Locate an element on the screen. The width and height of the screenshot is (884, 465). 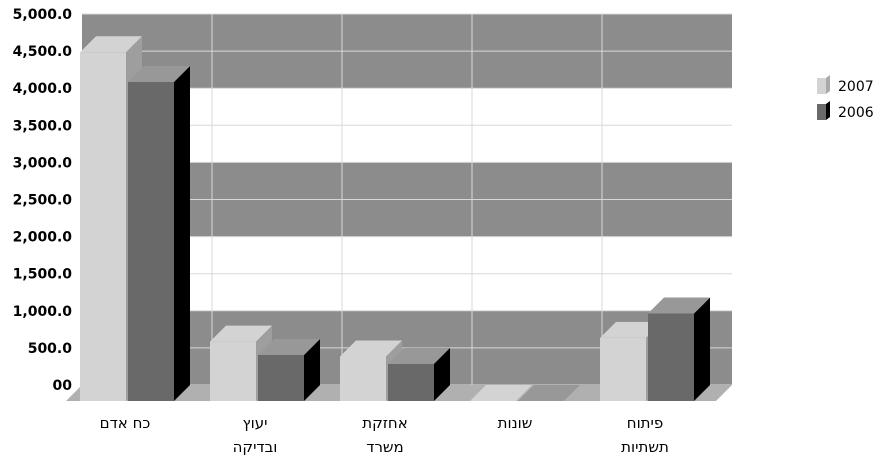
x-tick-label: ובדיקה is located at coordinates (255, 447).